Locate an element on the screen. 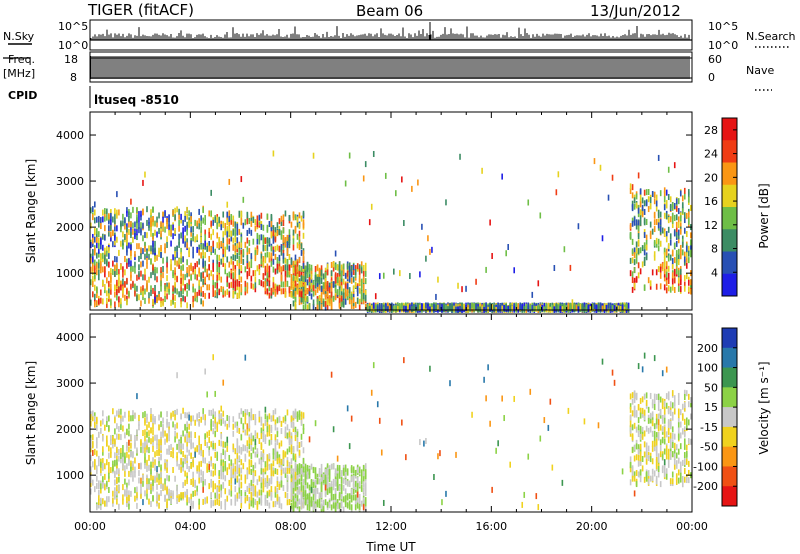  freq-tick-top: 18 is located at coordinates (71, 59).